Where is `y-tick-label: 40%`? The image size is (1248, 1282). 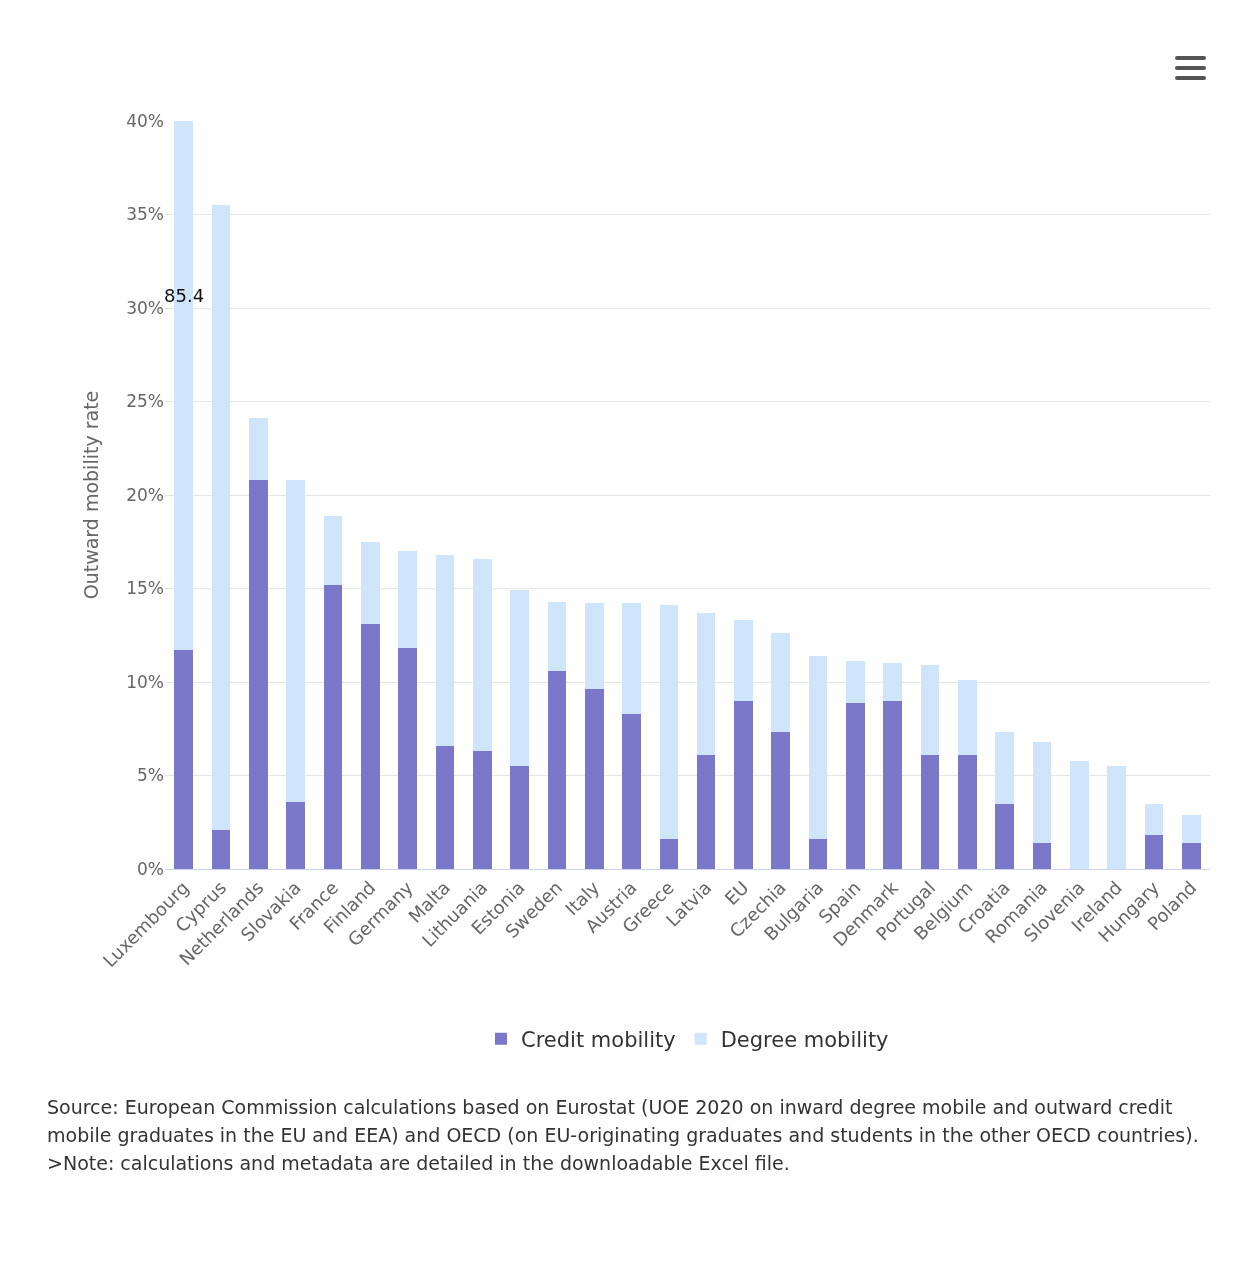
y-tick-label: 40% is located at coordinates (145, 120).